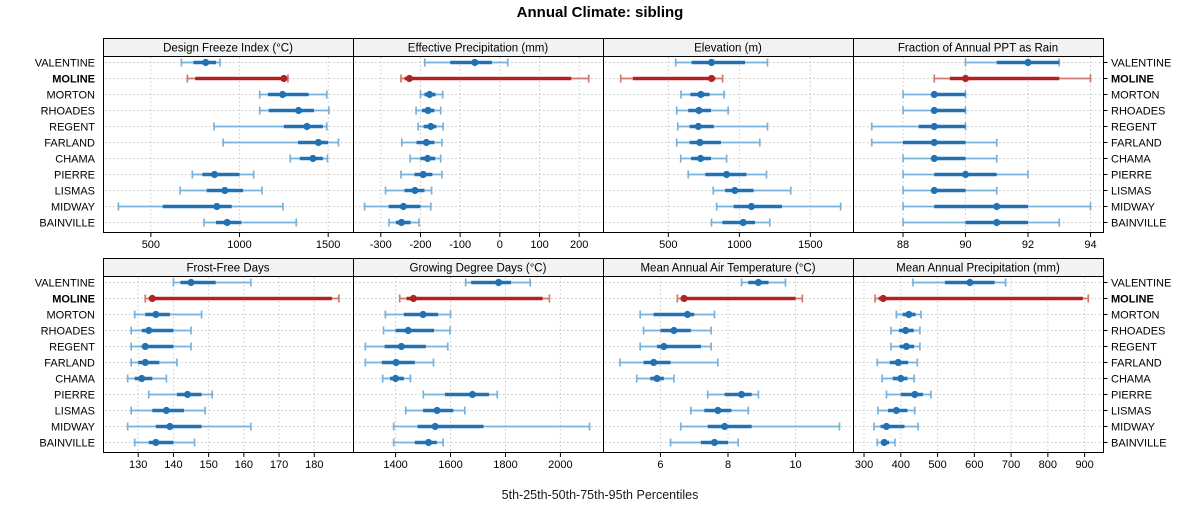 This screenshot has height=525, width=1200. What do you see at coordinates (478, 144) in the screenshot?
I see `panel-box` at bounding box center [478, 144].